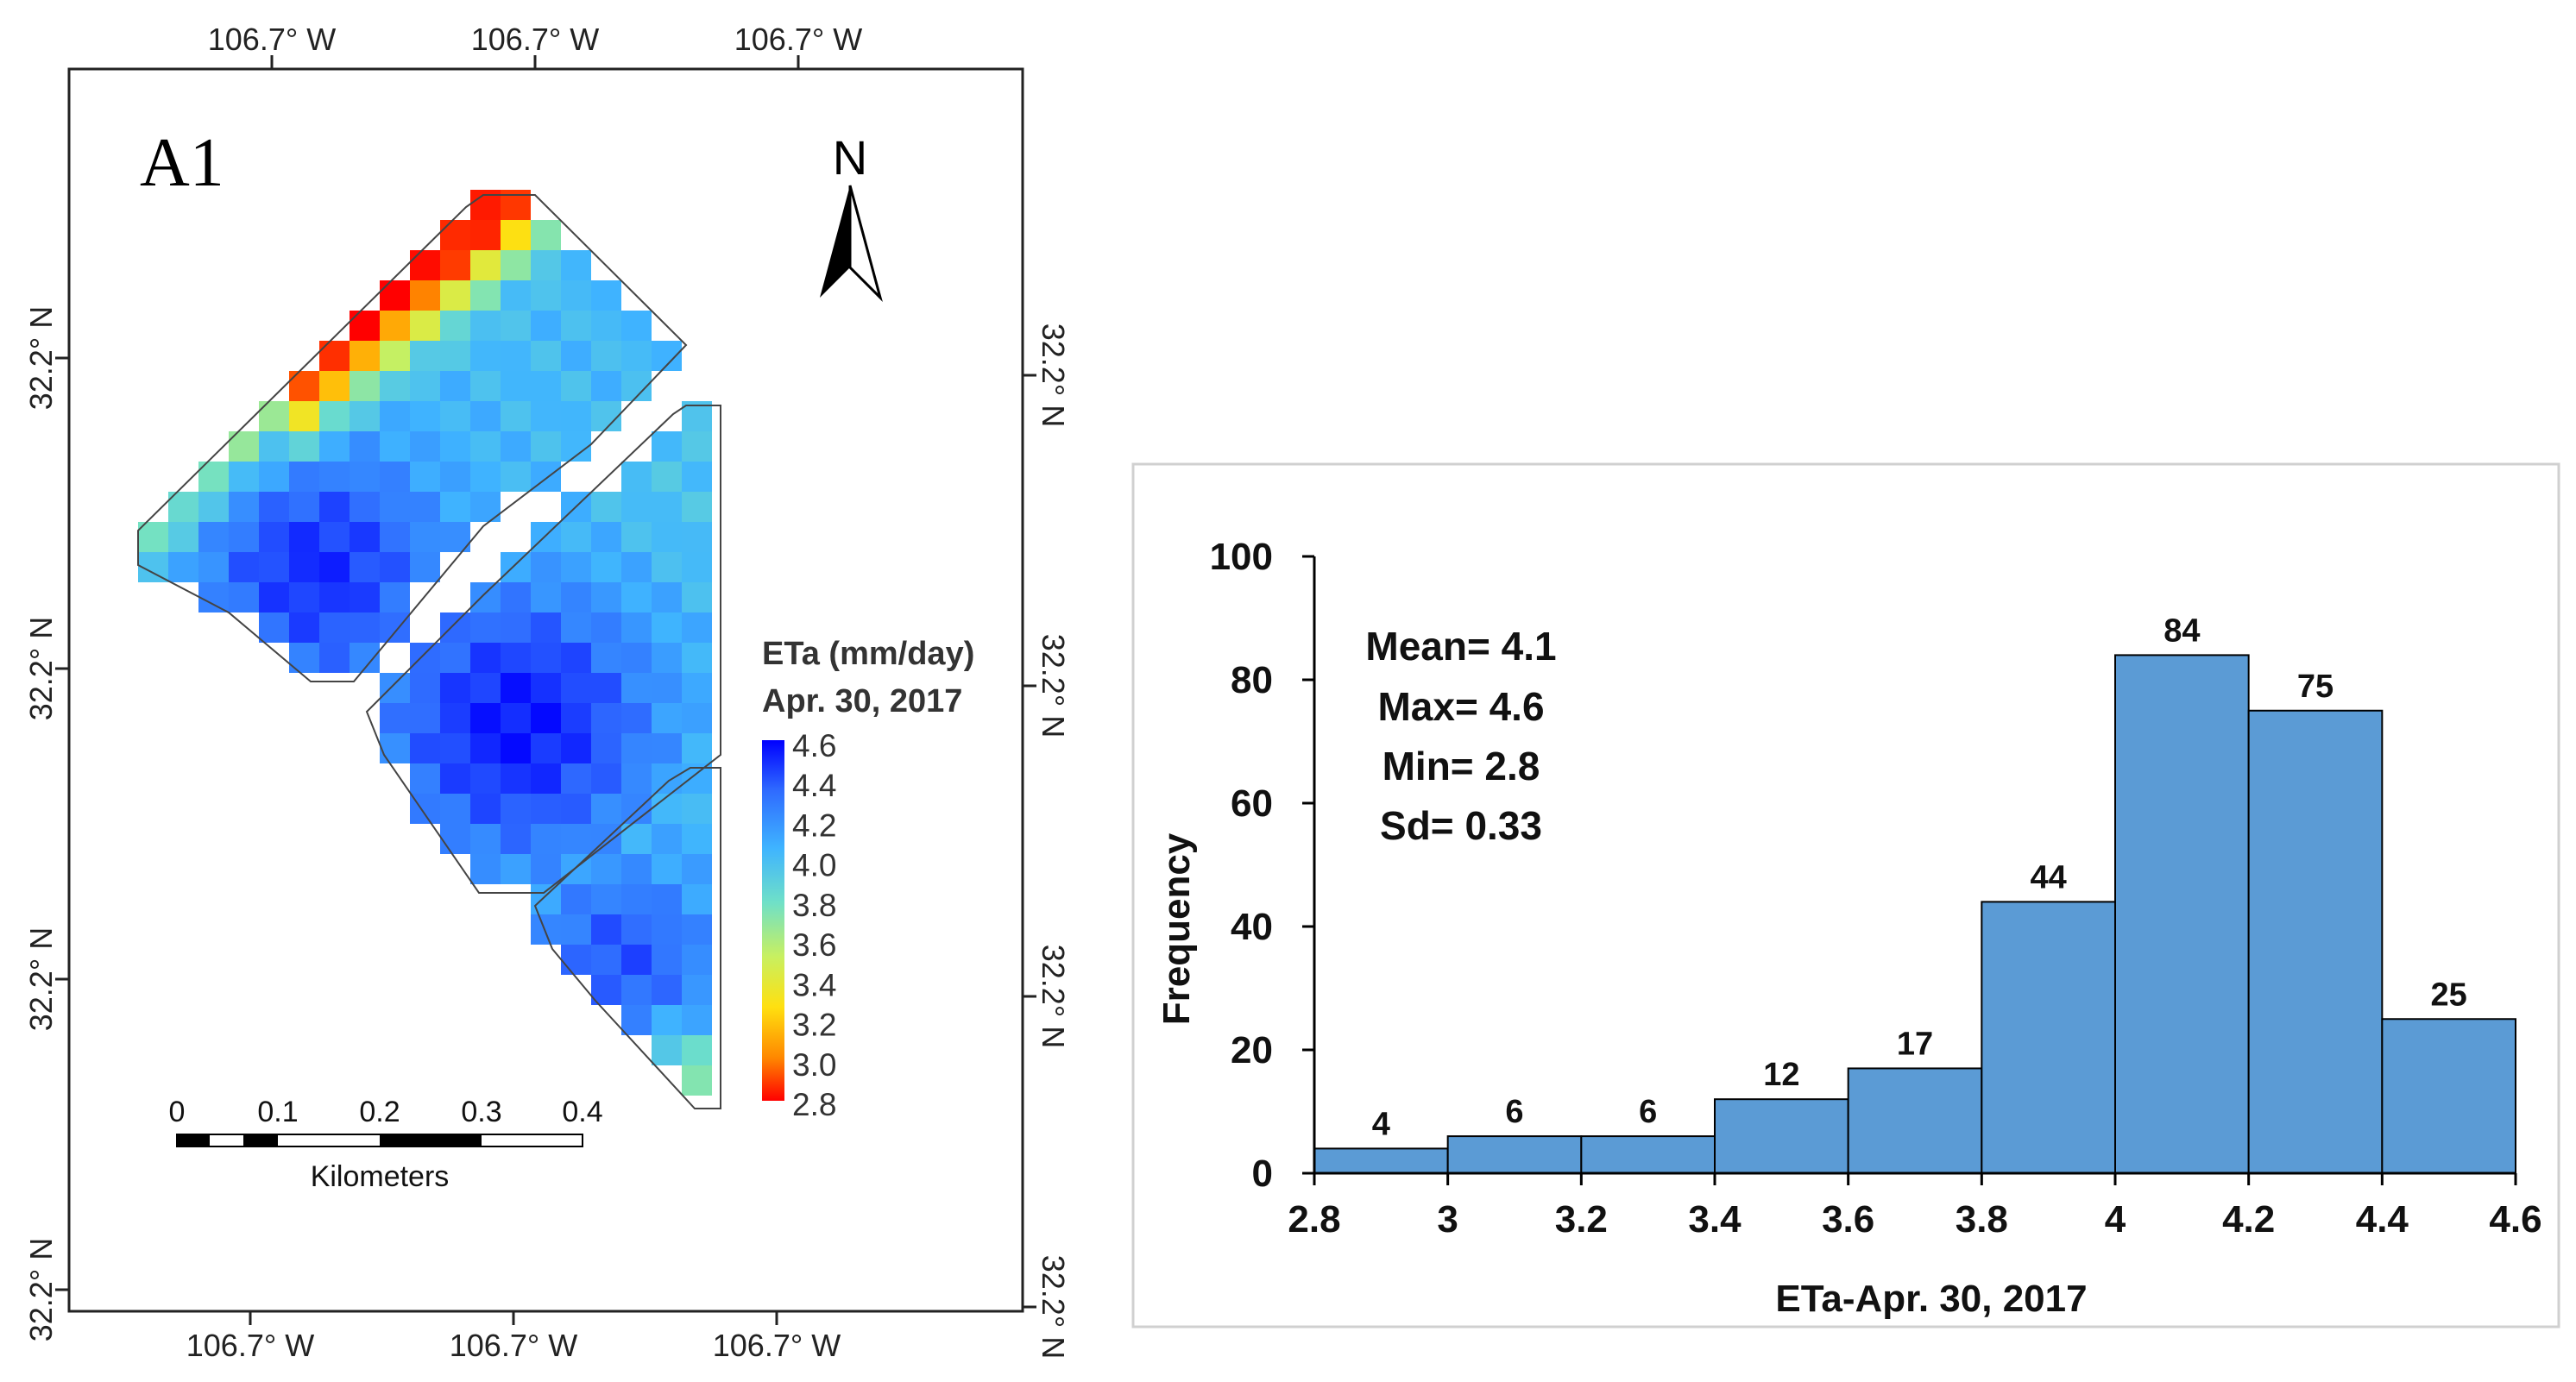 The image size is (2576, 1382). I want to click on bar-value-label: 44, so click(2049, 877).